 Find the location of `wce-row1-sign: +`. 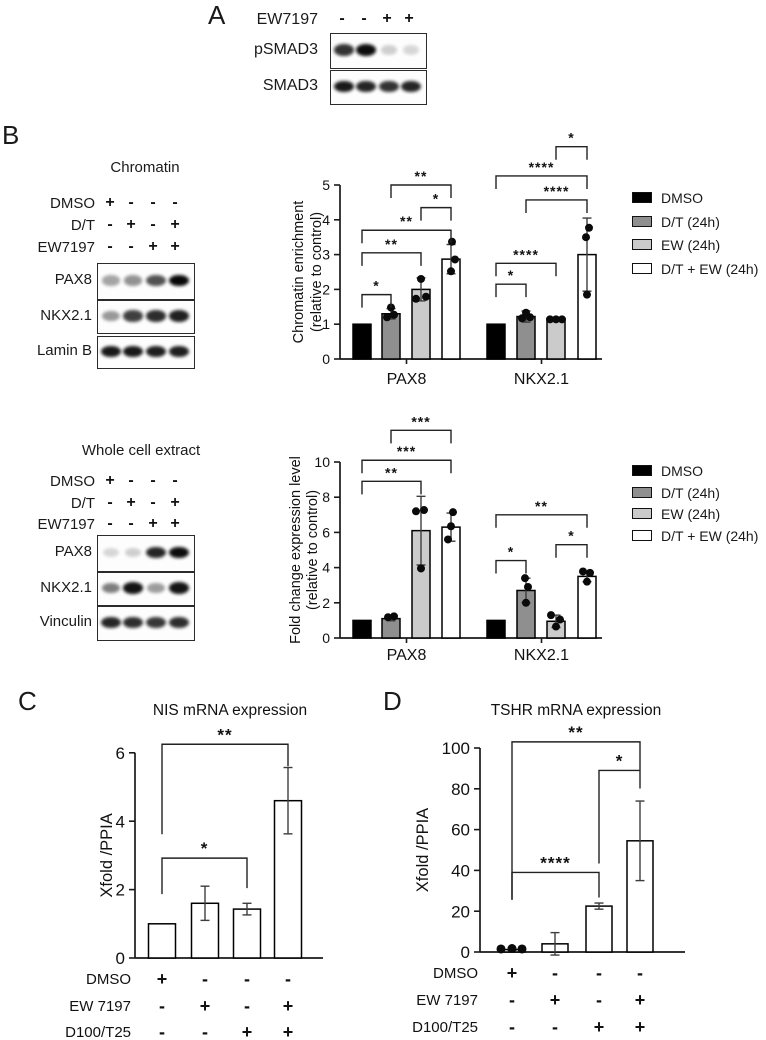

wce-row1-sign: + is located at coordinates (175, 502).